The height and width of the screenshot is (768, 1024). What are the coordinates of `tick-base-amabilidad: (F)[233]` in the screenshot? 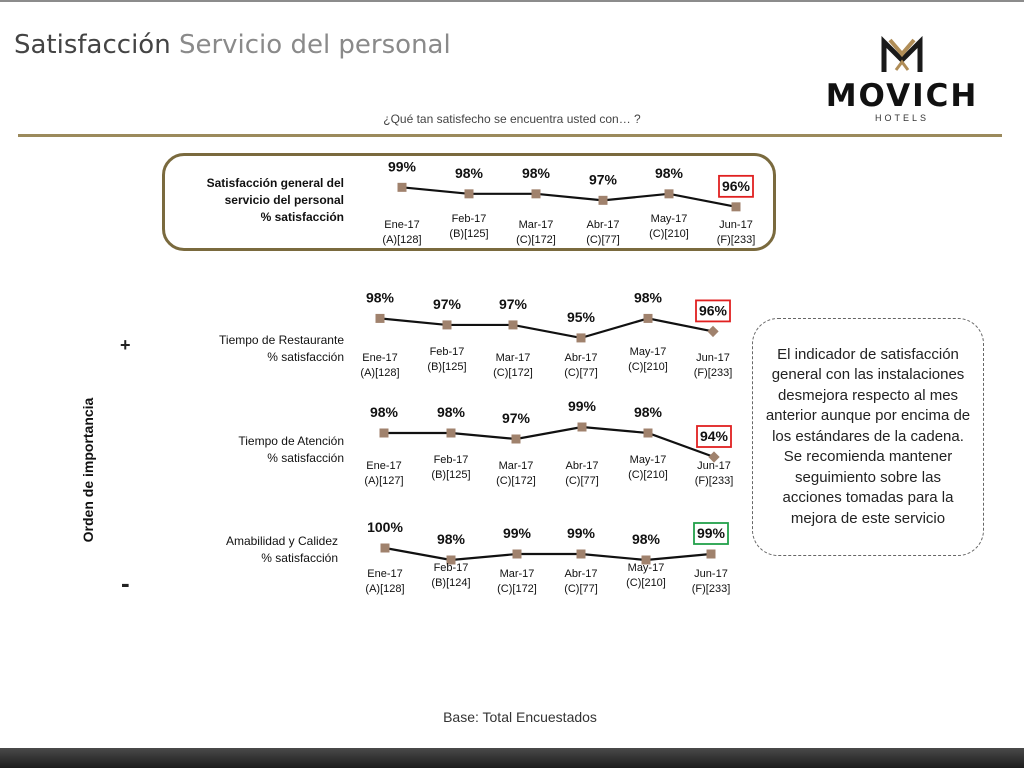 It's located at (711, 589).